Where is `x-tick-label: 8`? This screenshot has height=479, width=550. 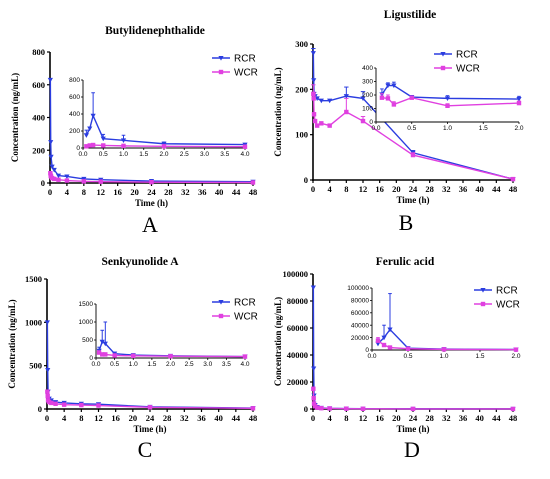
x-tick-label: 8 is located at coordinates (81, 418).